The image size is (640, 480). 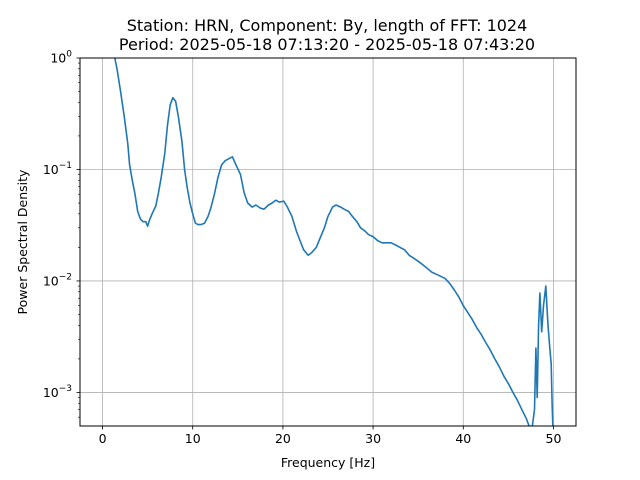 What do you see at coordinates (57, 280) in the screenshot?
I see `y-tick-label: 10⁻²` at bounding box center [57, 280].